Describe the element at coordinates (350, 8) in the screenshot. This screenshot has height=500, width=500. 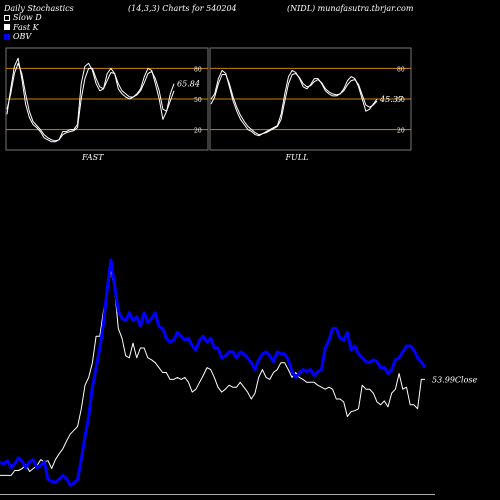
I see `chart-source: (NIDL) munafasutra.tbrjar.com` at that location.